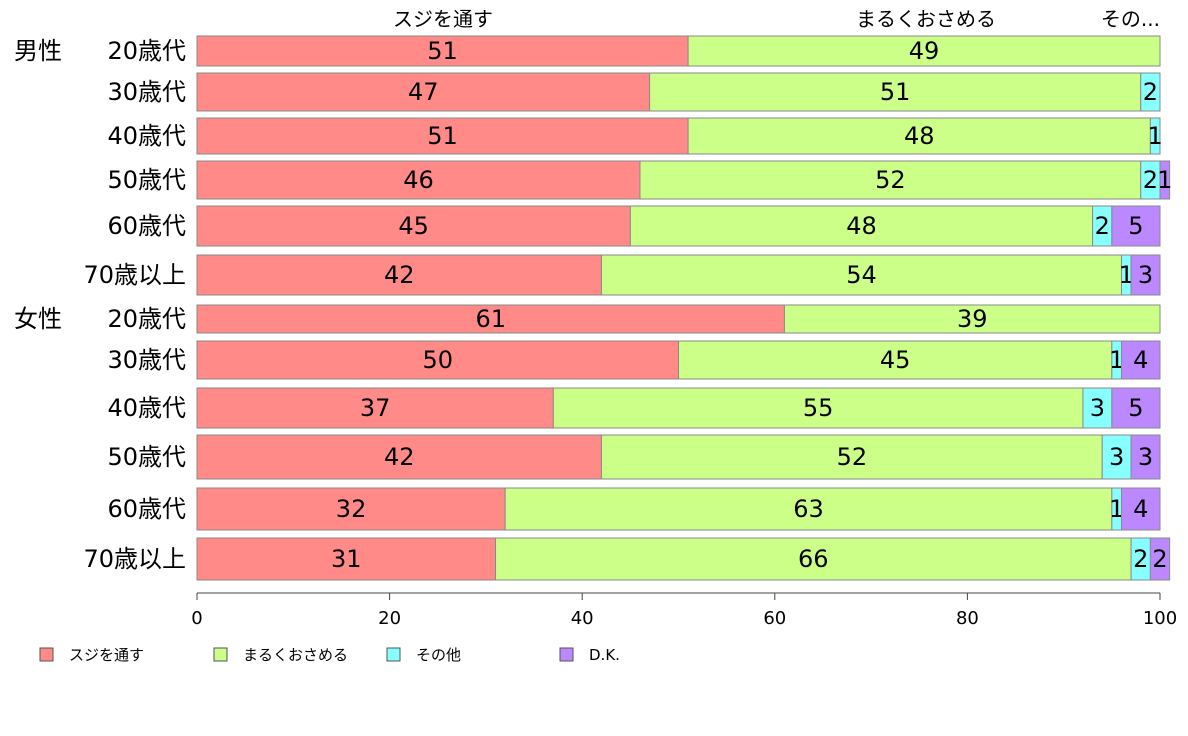  I want to click on bar-value-label: 54, so click(861, 275).